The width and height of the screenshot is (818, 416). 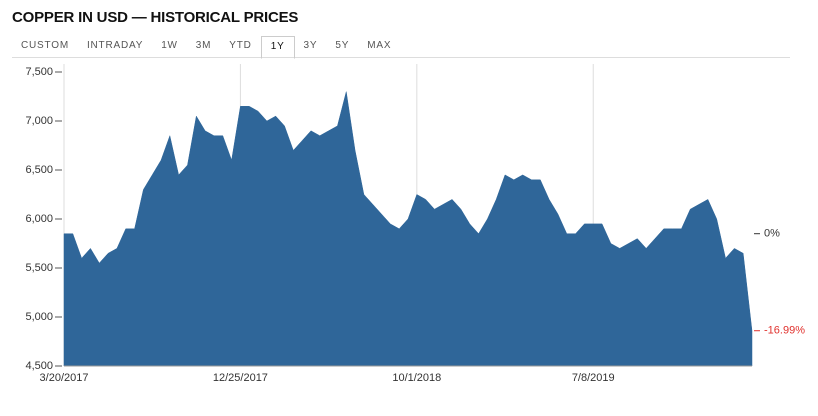 I want to click on y-tick-label: 7,000, so click(x=39, y=121).